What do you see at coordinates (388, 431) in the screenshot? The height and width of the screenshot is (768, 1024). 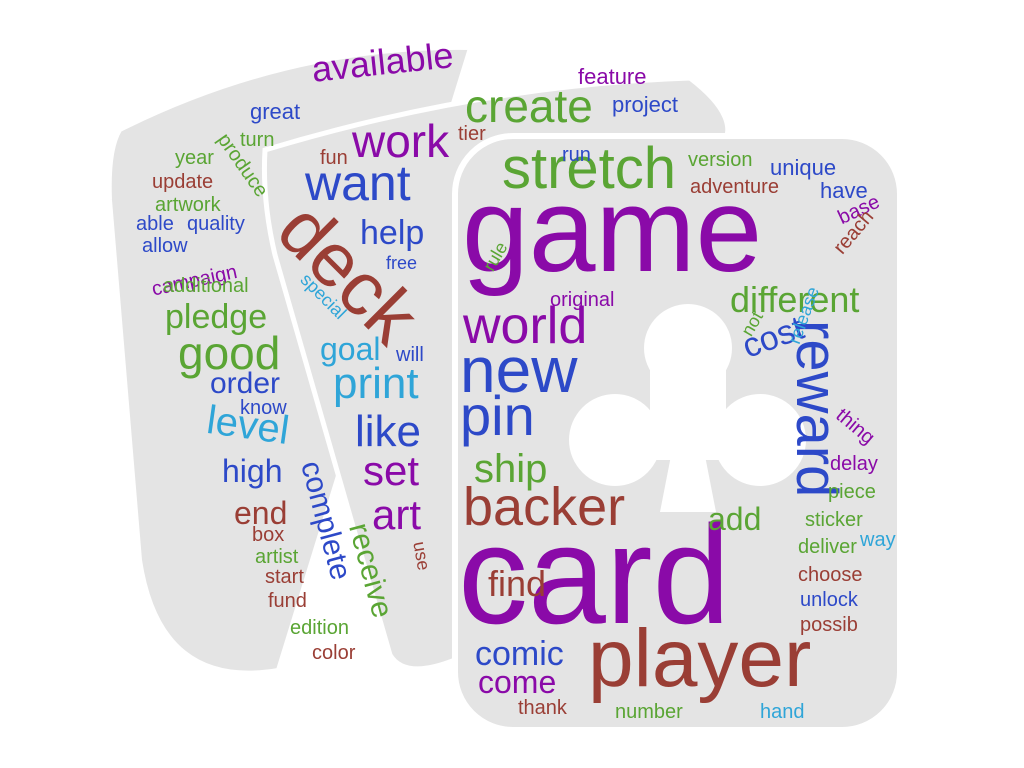 I see `word-like: like` at bounding box center [388, 431].